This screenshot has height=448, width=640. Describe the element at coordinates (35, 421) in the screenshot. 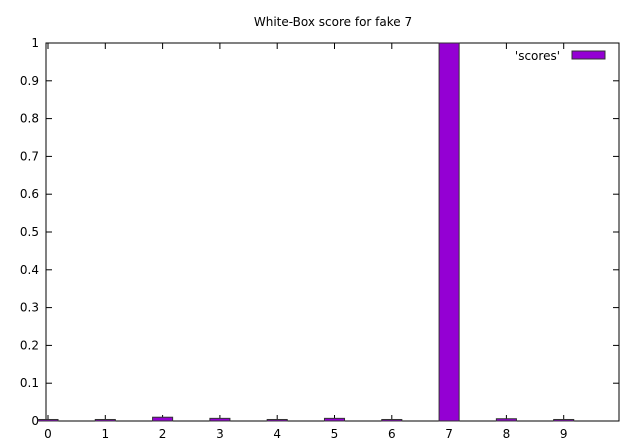

I see `y-tick-label: 0` at that location.